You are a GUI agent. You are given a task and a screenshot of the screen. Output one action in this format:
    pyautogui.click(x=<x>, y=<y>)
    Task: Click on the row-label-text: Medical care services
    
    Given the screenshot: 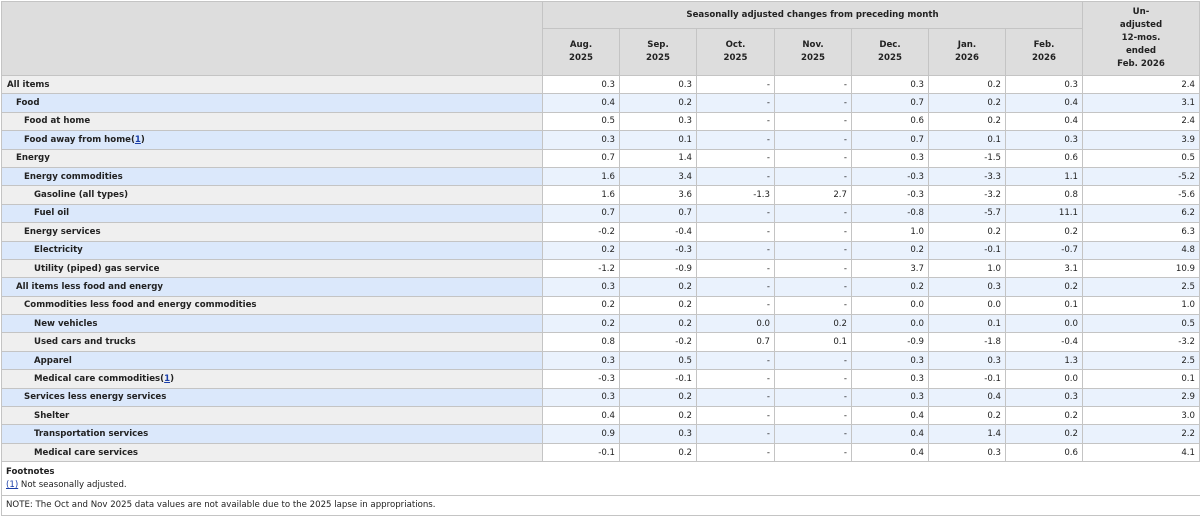 What is the action you would take?
    pyautogui.click(x=86, y=452)
    